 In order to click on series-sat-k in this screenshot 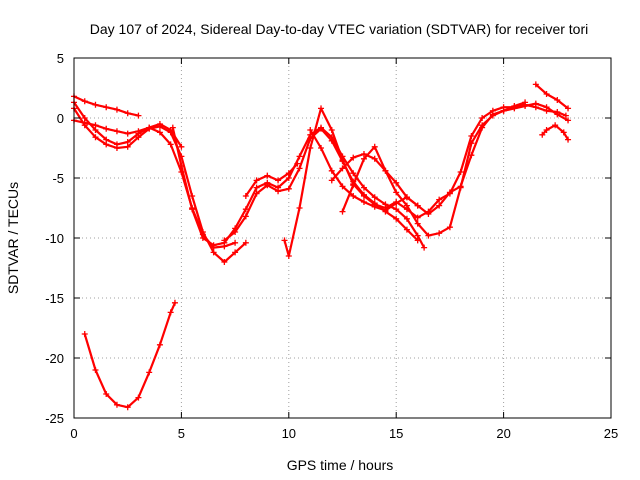, I will do `click(455, 169)`.